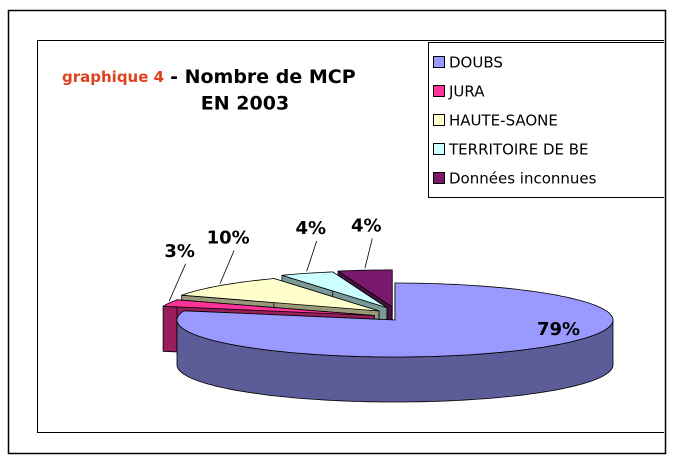 This screenshot has width=674, height=462. What do you see at coordinates (523, 179) in the screenshot?
I see `legend-label: Données inconnues` at bounding box center [523, 179].